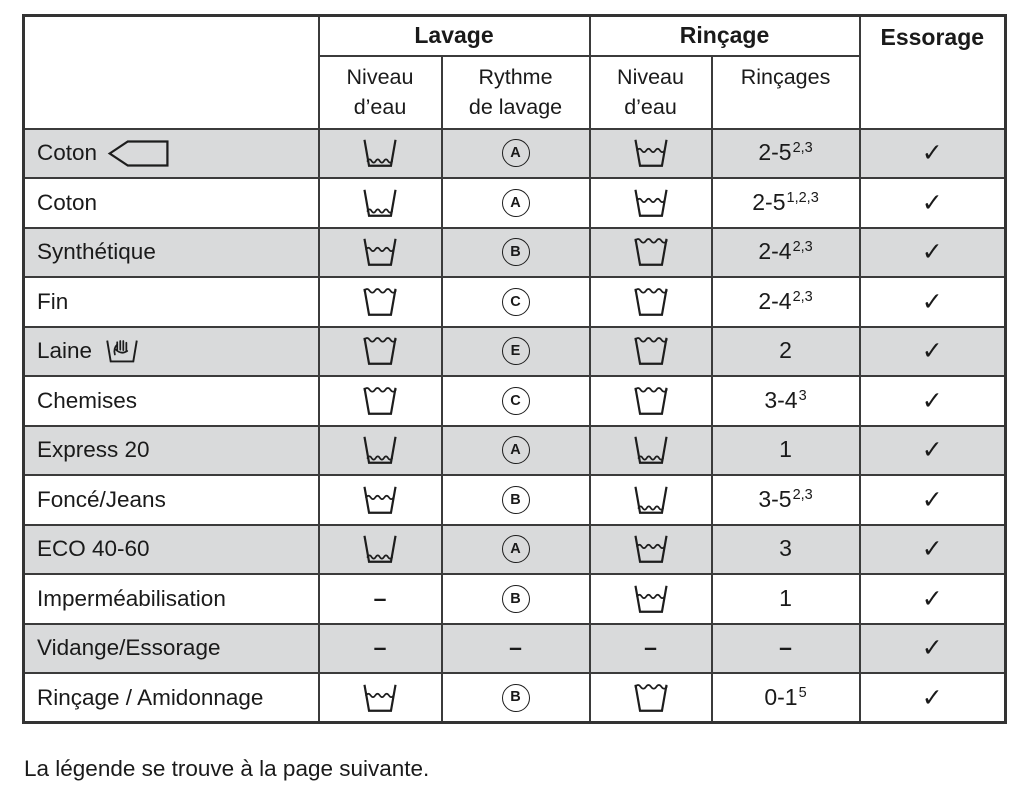  I want to click on program-label: Chemises, so click(87, 400).